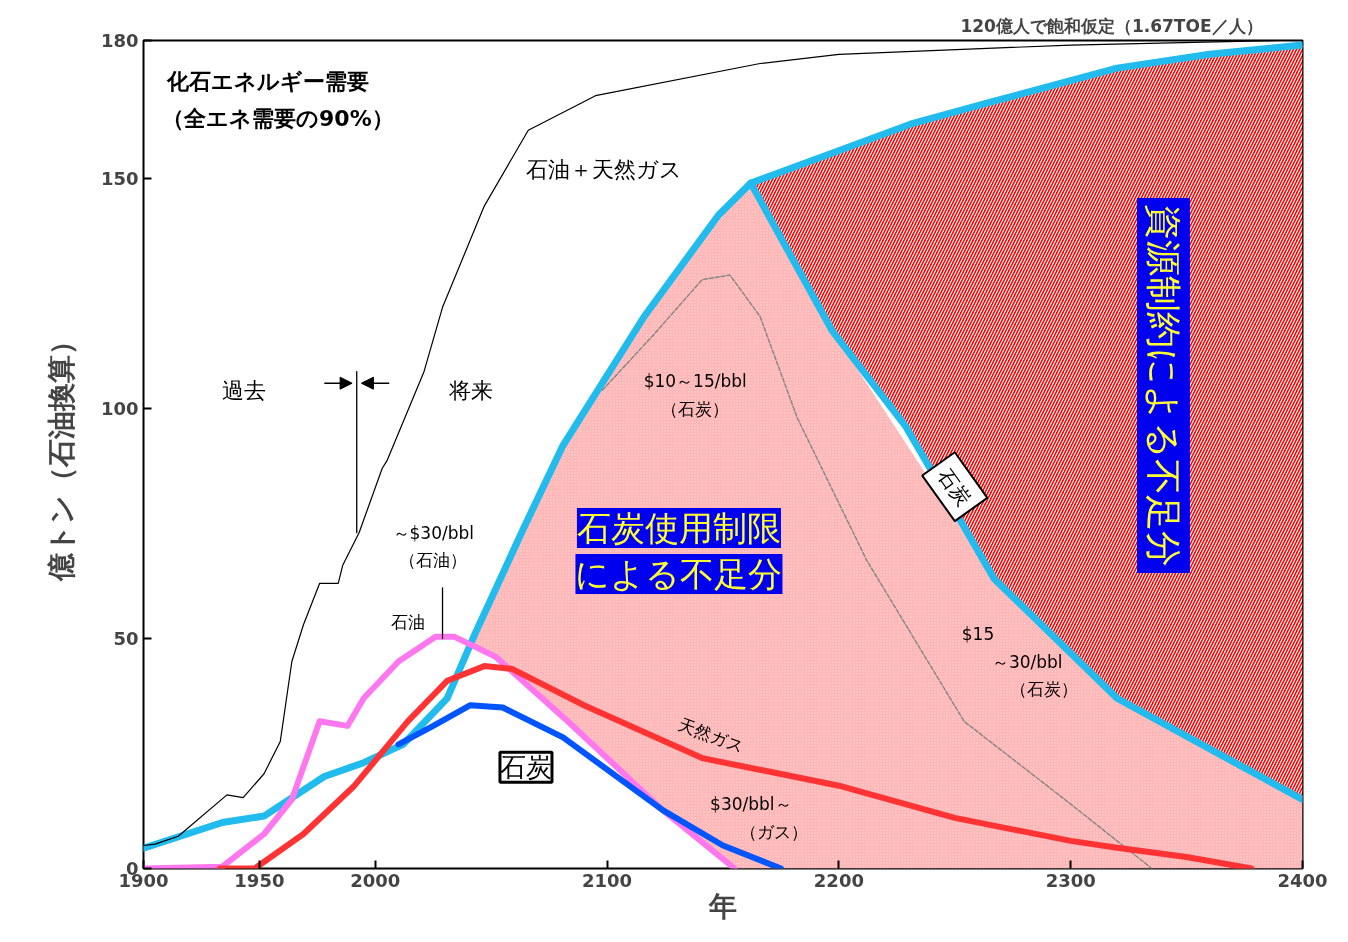 This screenshot has height=942, width=1348. What do you see at coordinates (711, 735) in the screenshot?
I see `annotation: 天然ガス` at bounding box center [711, 735].